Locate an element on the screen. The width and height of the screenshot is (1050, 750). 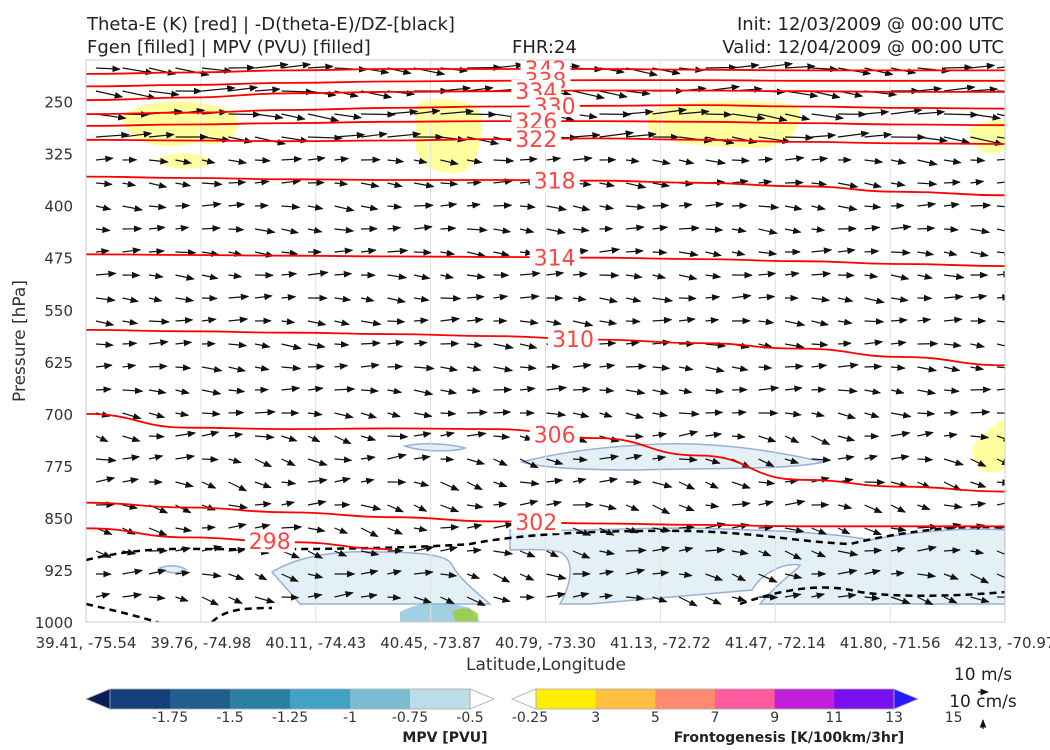
init-time: Init: 12/03/2009 @ 00:00 UTC is located at coordinates (870, 24).